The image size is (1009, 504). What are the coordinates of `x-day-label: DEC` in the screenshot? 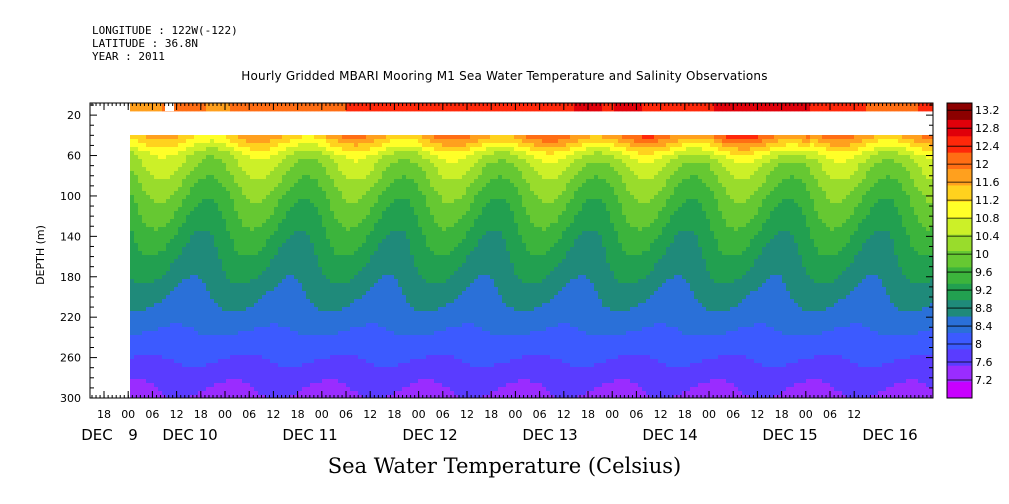 It's located at (97, 435).